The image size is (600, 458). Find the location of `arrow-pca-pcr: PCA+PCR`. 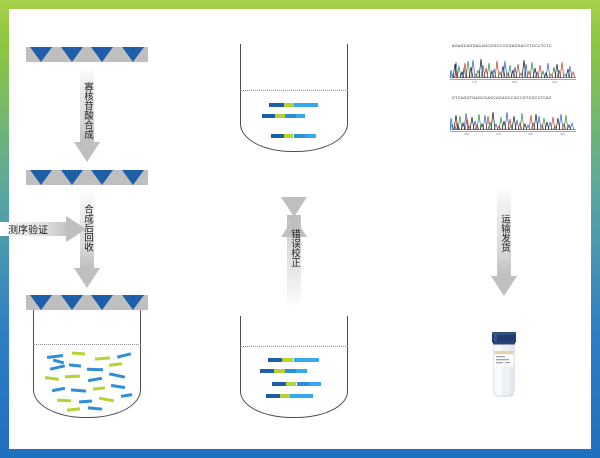

arrow-pca-pcr: PCA+PCR is located at coordinates (43, 121).